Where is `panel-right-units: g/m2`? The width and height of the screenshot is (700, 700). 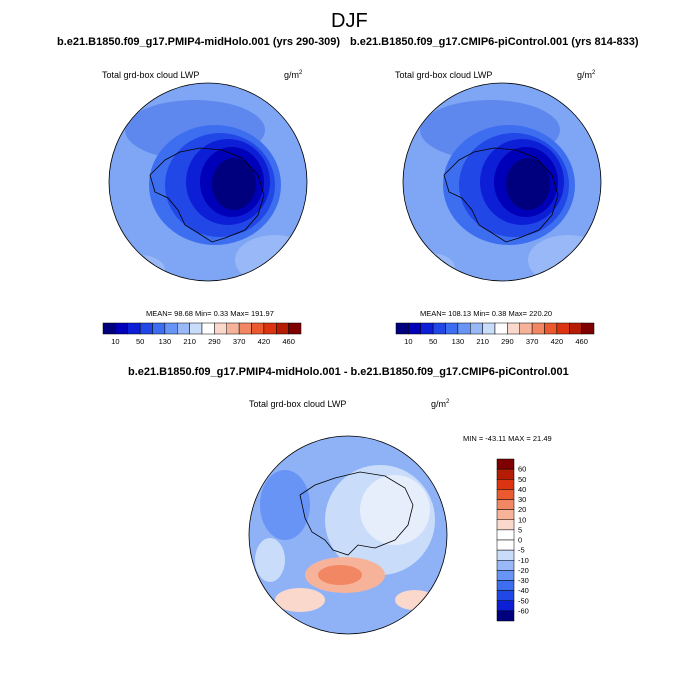 panel-right-units: g/m2 is located at coordinates (586, 75).